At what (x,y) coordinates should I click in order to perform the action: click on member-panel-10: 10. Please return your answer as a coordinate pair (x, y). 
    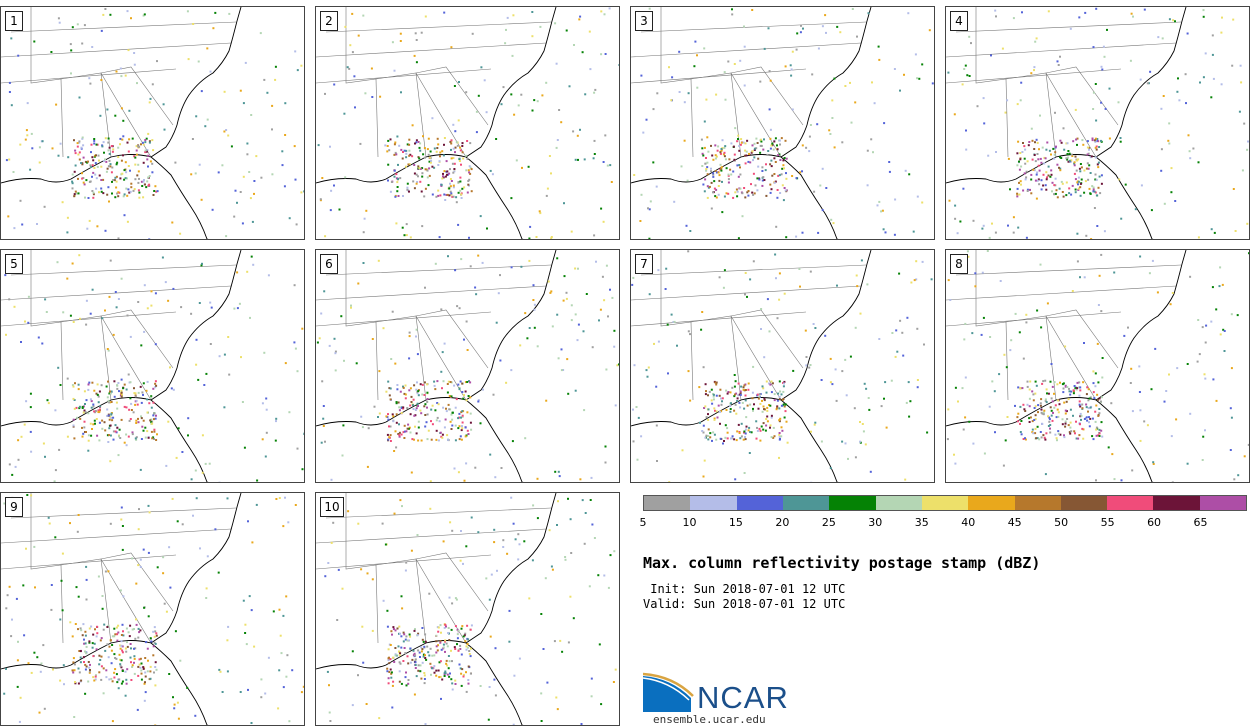
    Looking at the image, I should click on (467, 609).